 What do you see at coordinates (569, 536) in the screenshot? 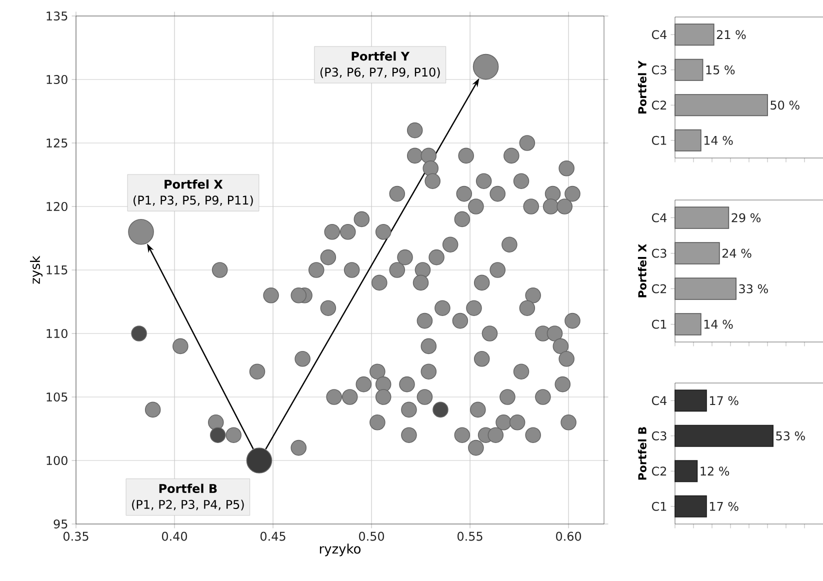
I see `x-tick-label: 0.60` at bounding box center [569, 536].